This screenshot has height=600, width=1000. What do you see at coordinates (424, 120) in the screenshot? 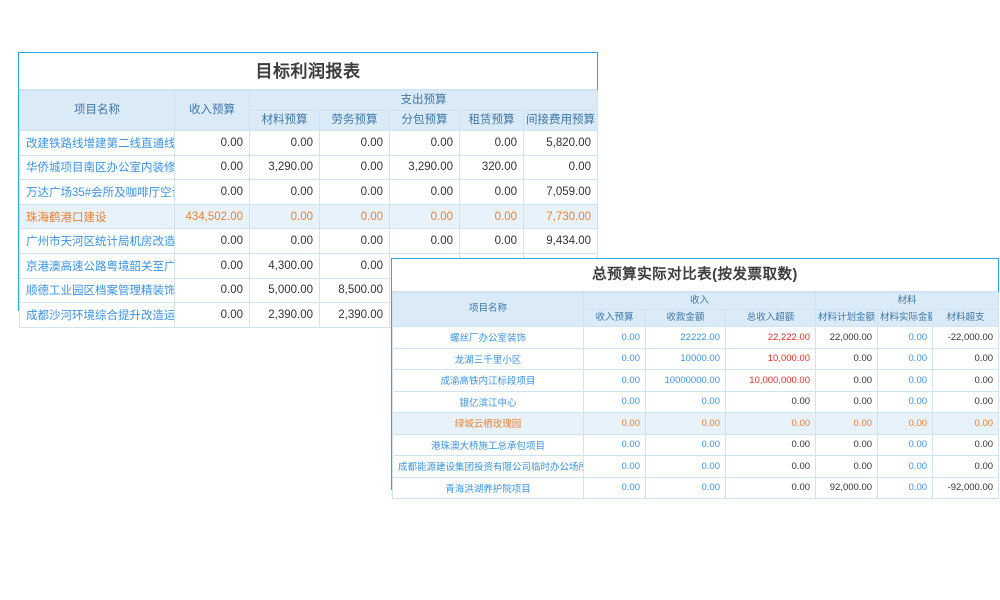
I see `col-header-subcontract-budget: 分包预算` at bounding box center [424, 120].